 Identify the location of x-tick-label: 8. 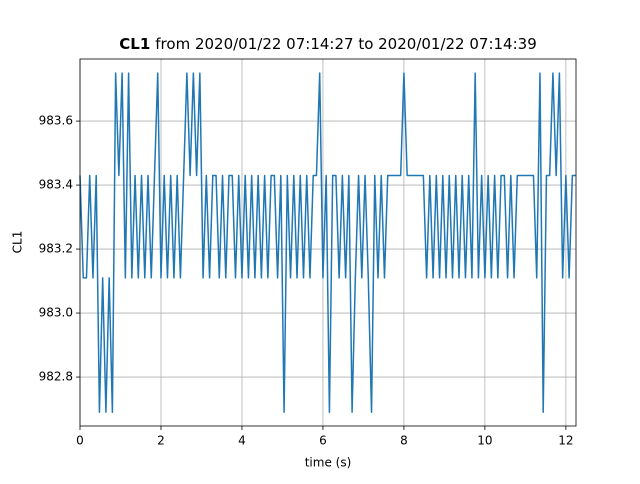
(404, 441).